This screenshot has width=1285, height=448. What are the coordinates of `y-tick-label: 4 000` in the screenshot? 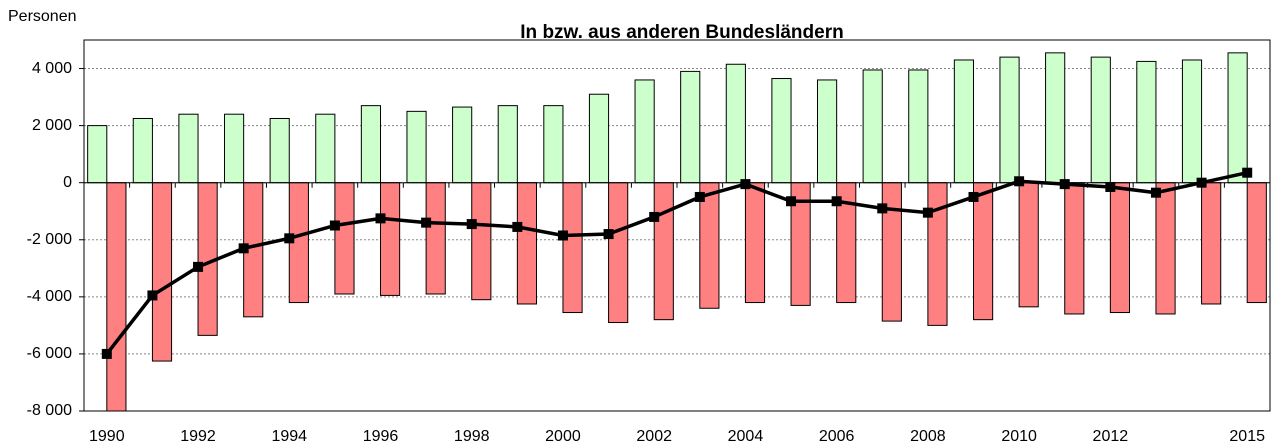 It's located at (52, 68).